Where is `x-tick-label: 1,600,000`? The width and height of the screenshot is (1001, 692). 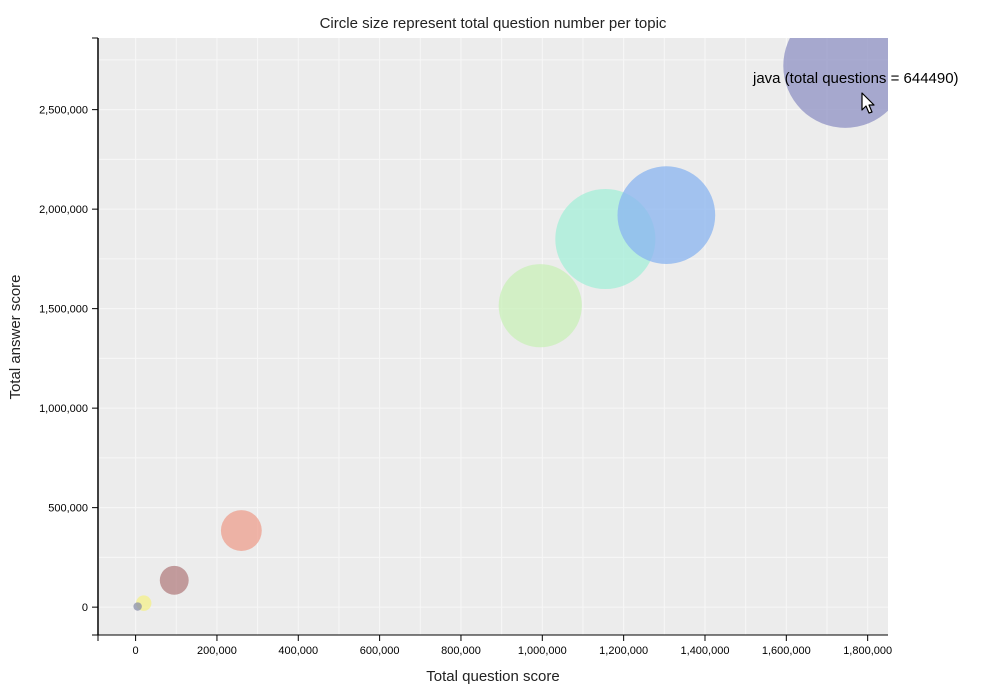 x-tick-label: 1,600,000 is located at coordinates (786, 651).